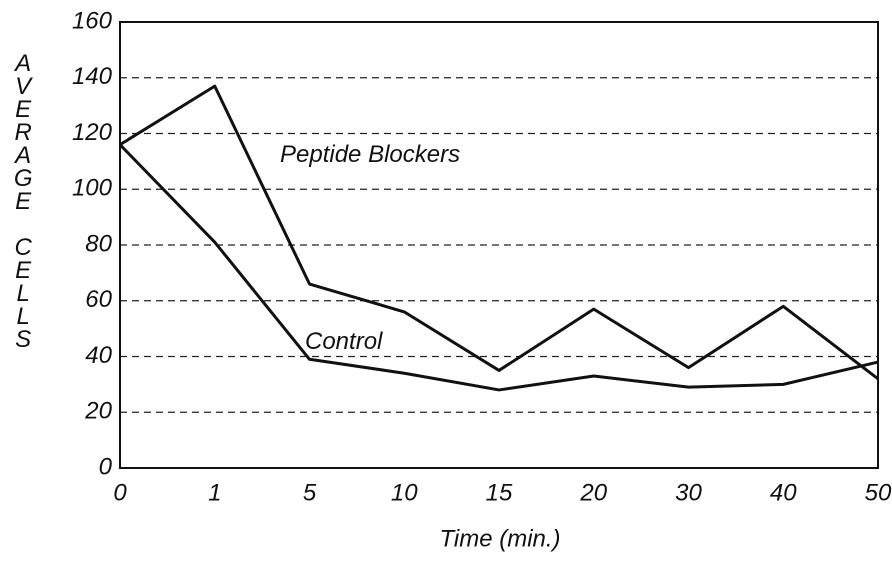  I want to click on y-tick-label: 0, so click(106, 466).